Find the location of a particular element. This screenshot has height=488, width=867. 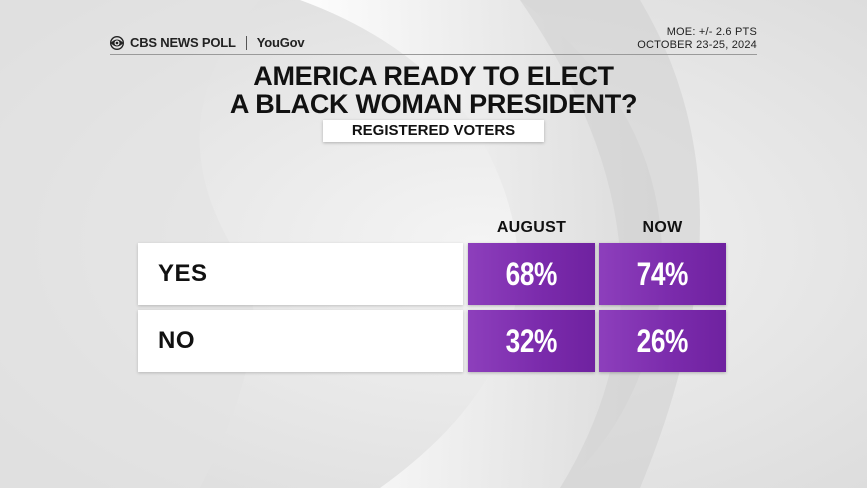

value-yes-august: 68% is located at coordinates (531, 273).